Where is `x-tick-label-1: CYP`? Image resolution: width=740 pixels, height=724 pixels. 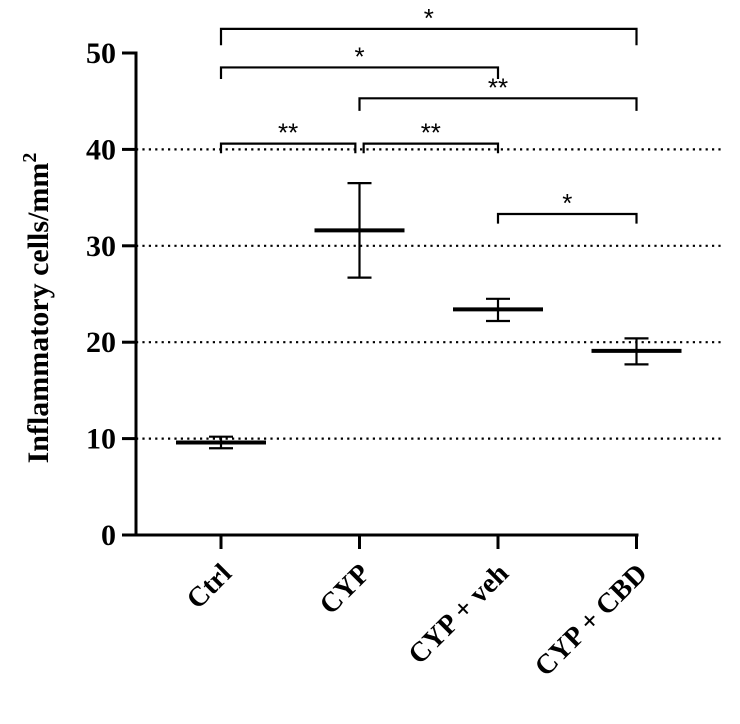 x-tick-label-1: CYP is located at coordinates (345, 589).